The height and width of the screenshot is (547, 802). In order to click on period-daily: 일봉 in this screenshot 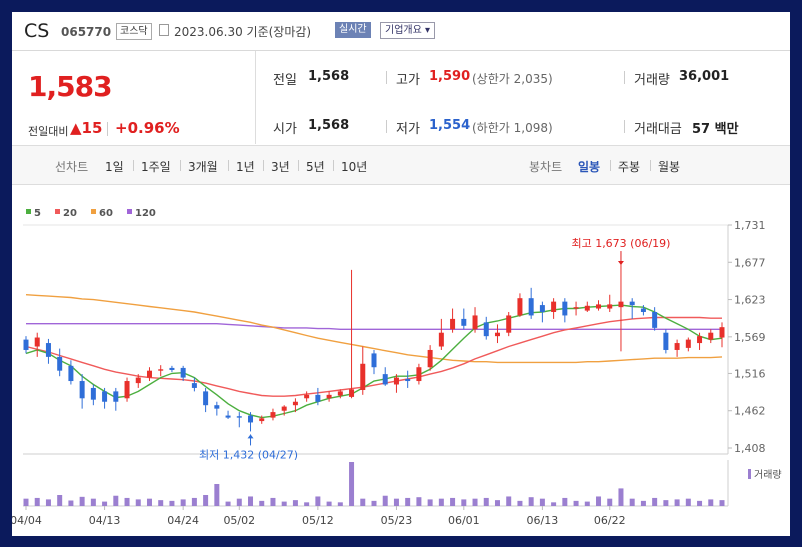, I will do `click(589, 167)`.